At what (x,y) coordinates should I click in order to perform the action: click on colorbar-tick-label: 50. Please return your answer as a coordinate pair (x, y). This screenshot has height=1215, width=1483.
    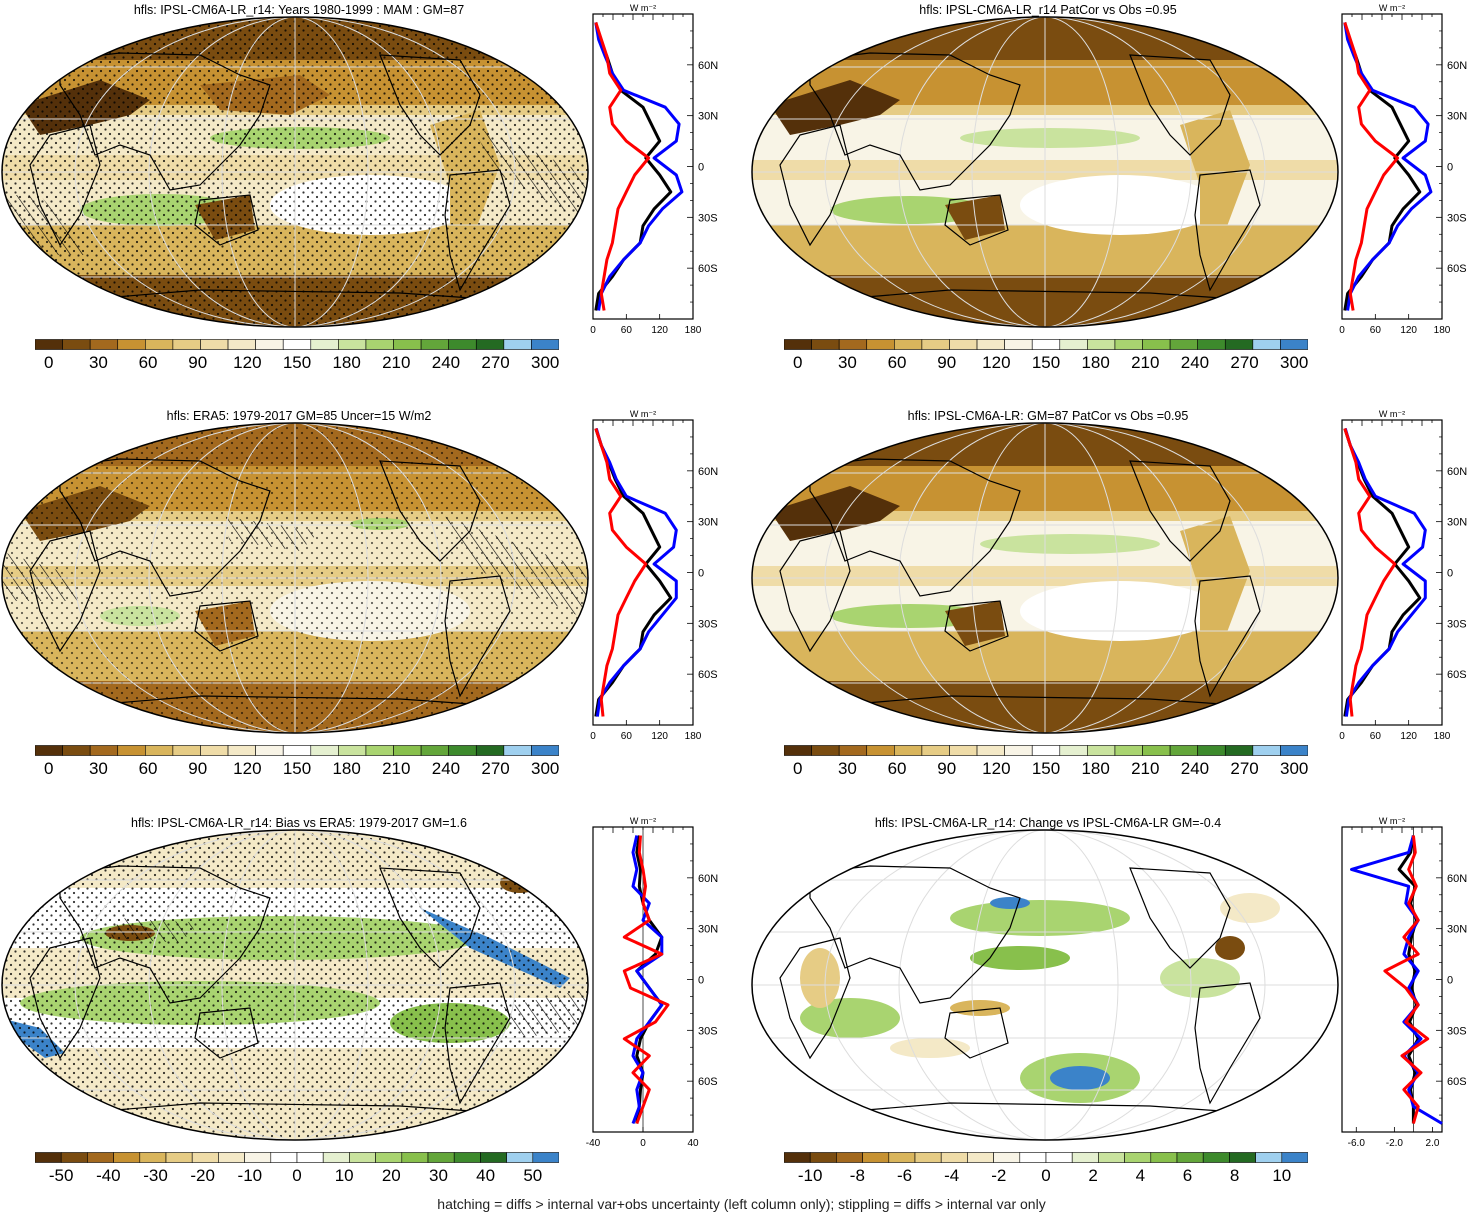
    Looking at the image, I should click on (533, 1175).